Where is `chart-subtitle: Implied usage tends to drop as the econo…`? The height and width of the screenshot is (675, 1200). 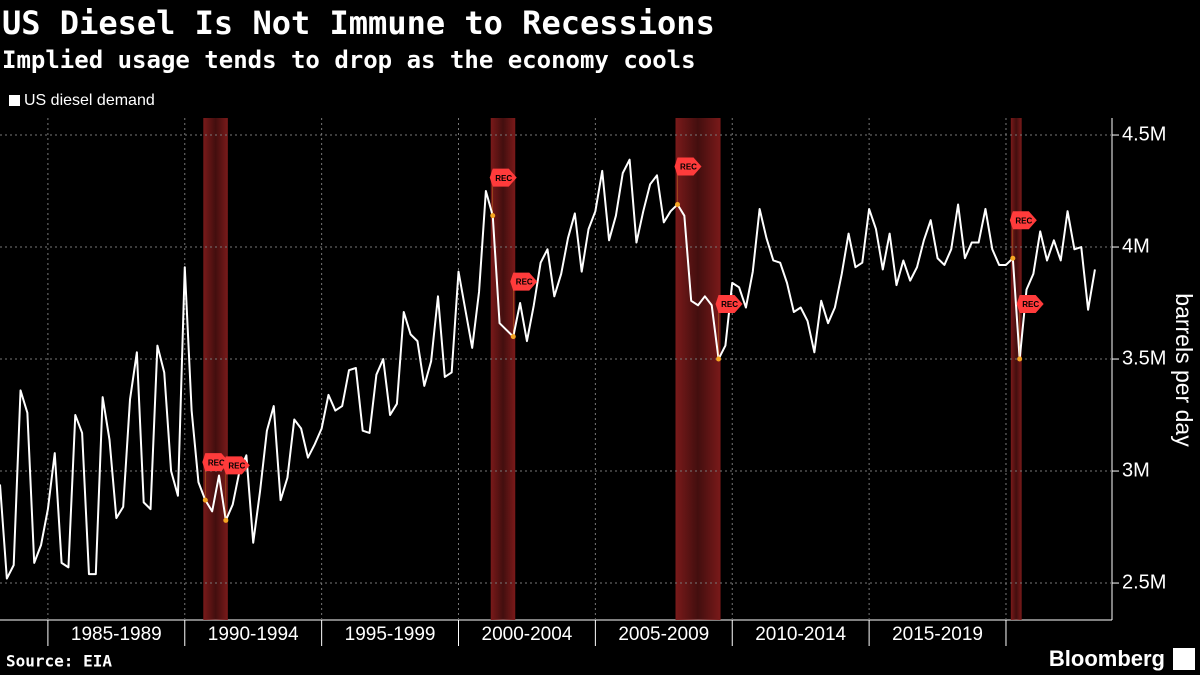 chart-subtitle: Implied usage tends to drop as the econo… is located at coordinates (349, 60).